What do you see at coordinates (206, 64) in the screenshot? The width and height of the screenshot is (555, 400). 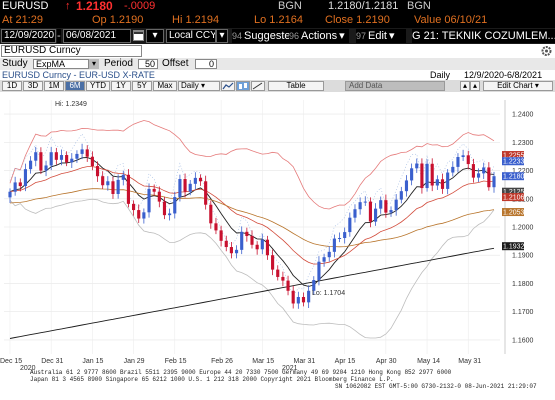 I see `offset-input: 0` at bounding box center [206, 64].